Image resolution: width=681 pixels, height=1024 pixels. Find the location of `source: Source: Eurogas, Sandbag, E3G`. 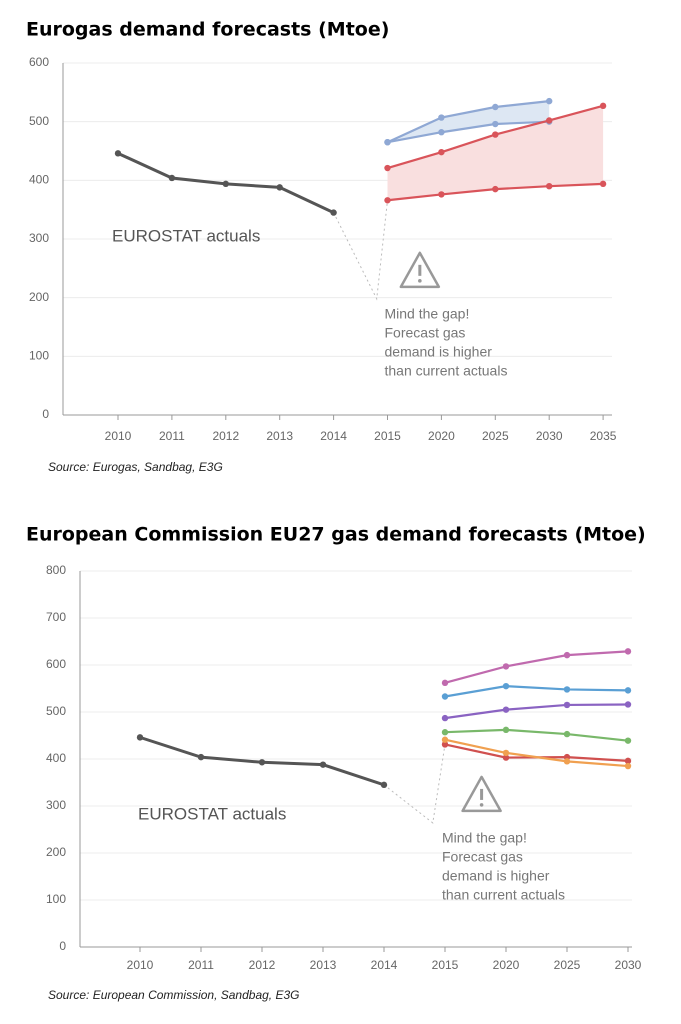

source: Source: Eurogas, Sandbag, E3G is located at coordinates (135, 467).